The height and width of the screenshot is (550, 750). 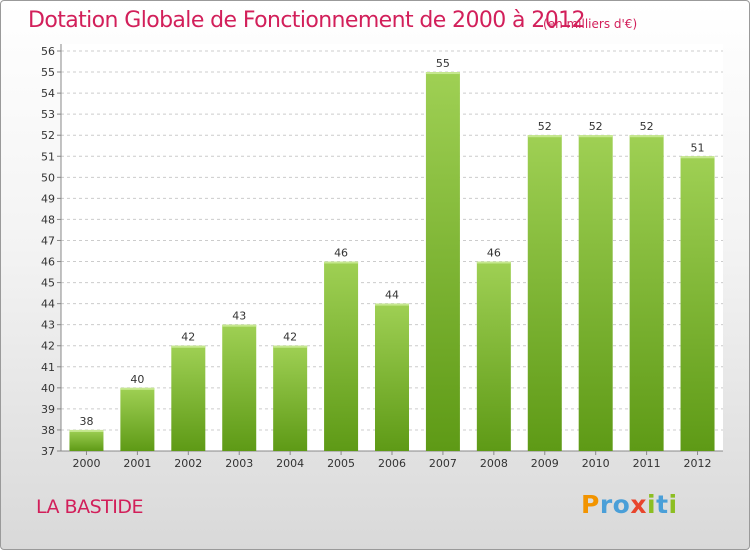 What do you see at coordinates (188, 463) in the screenshot?
I see `x-tick-label: 2002` at bounding box center [188, 463].